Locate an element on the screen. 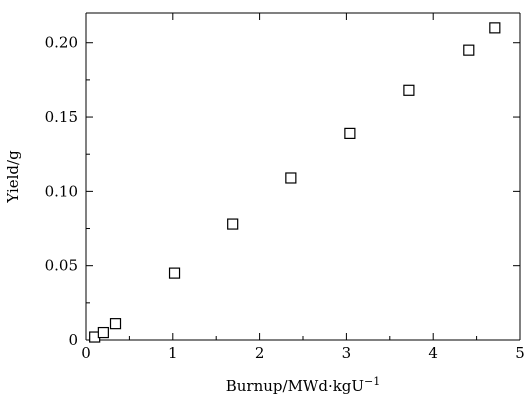  y-tick-label: 0.20 is located at coordinates (61, 43).